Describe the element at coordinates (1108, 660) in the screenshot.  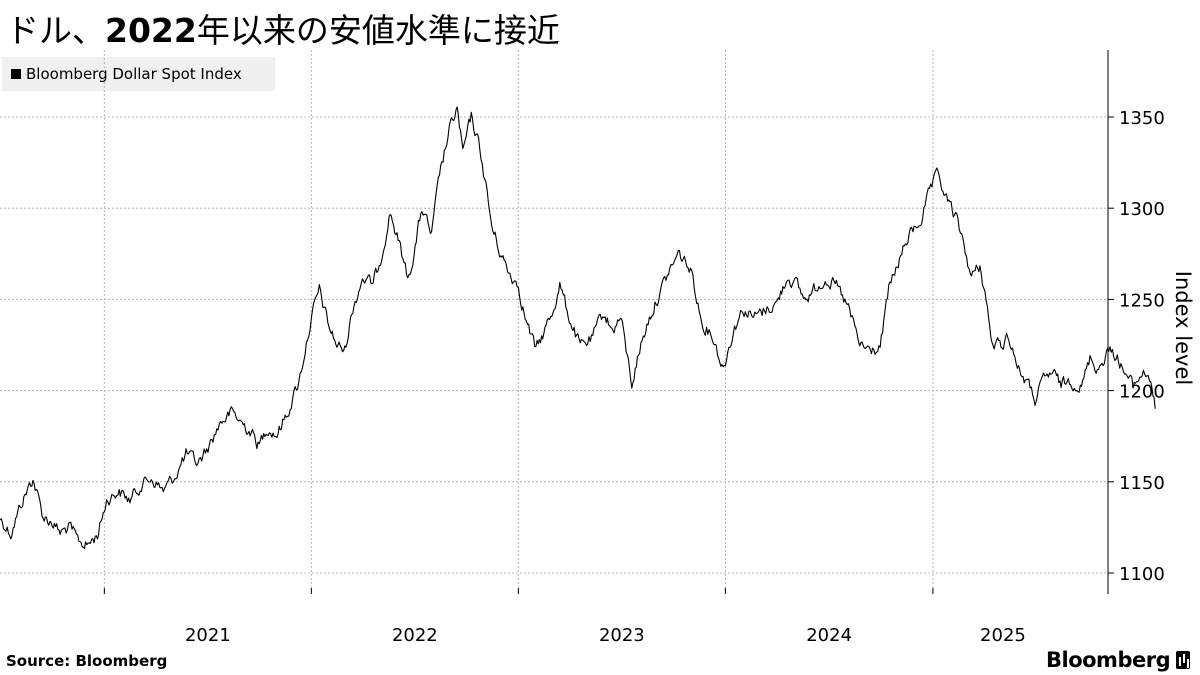
I see `brand-text: Bloomberg` at that location.